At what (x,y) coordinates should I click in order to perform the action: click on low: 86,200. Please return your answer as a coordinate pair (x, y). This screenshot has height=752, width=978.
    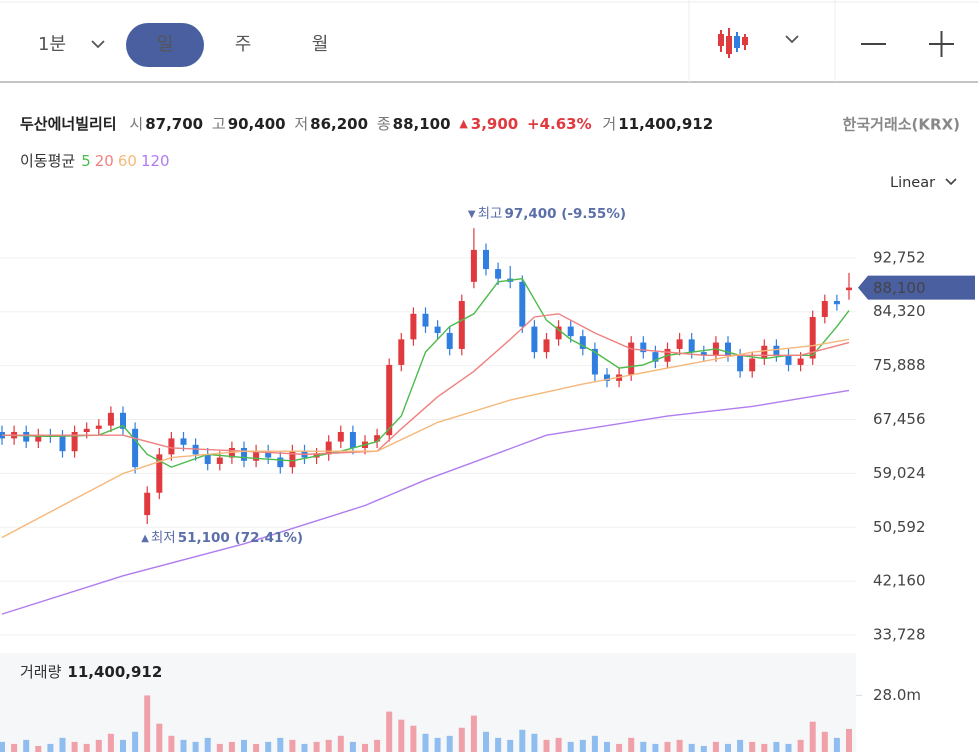
    Looking at the image, I should click on (339, 124).